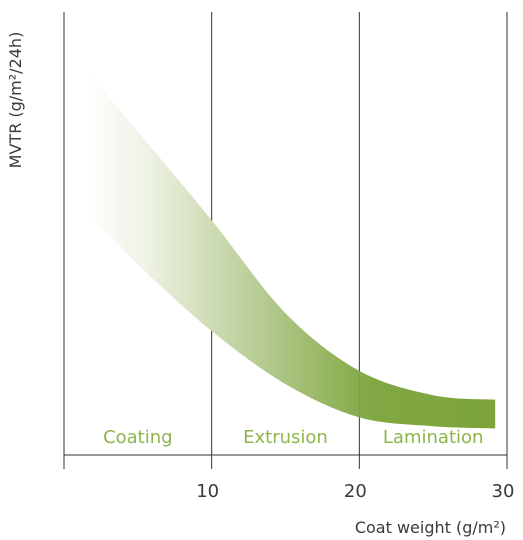 This screenshot has height=540, width=523. What do you see at coordinates (503, 491) in the screenshot?
I see `x-tick-label-30: 30` at bounding box center [503, 491].